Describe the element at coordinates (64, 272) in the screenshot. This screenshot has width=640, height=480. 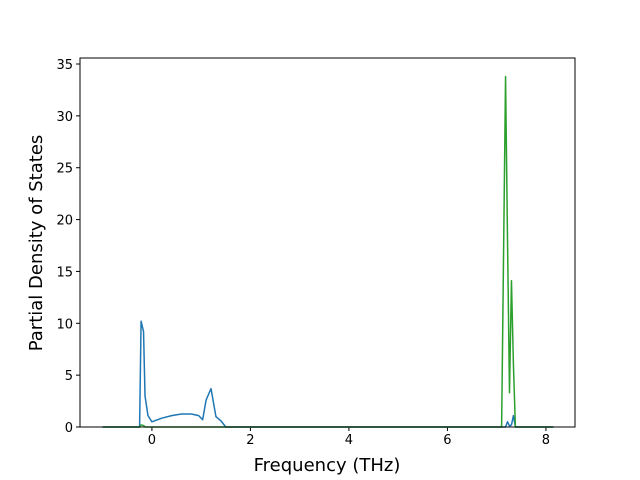
I see `y-tick-label: 15` at that location.